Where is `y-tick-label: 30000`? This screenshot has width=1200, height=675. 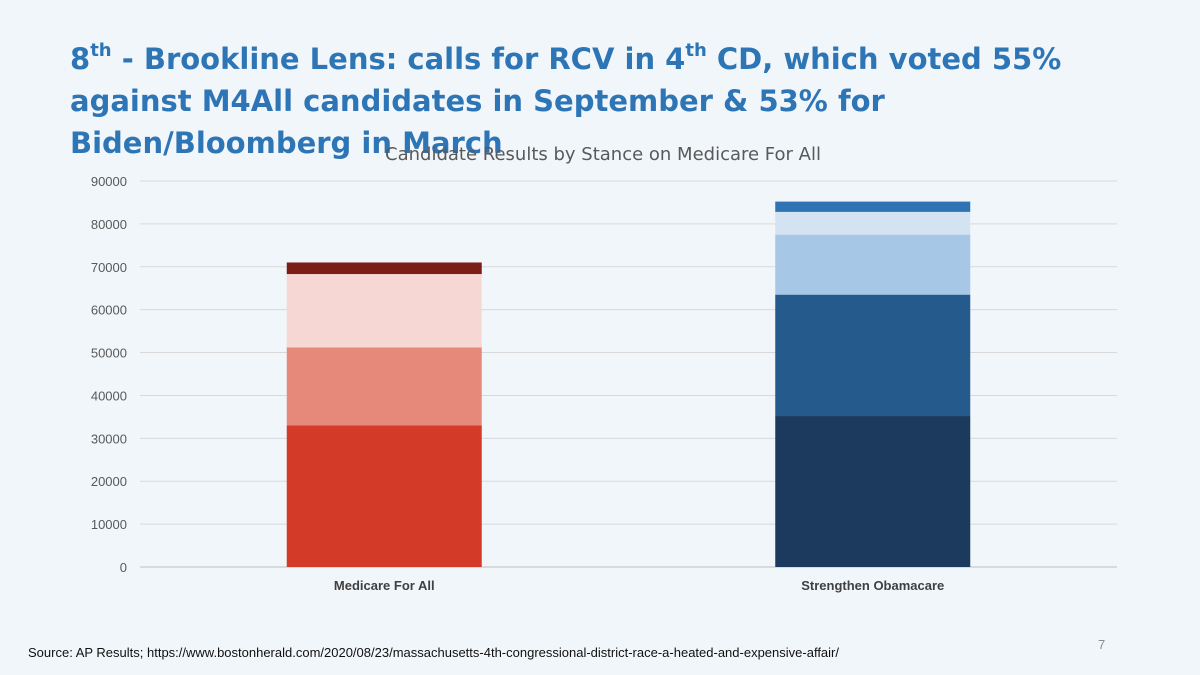 y-tick-label: 30000 is located at coordinates (109, 438).